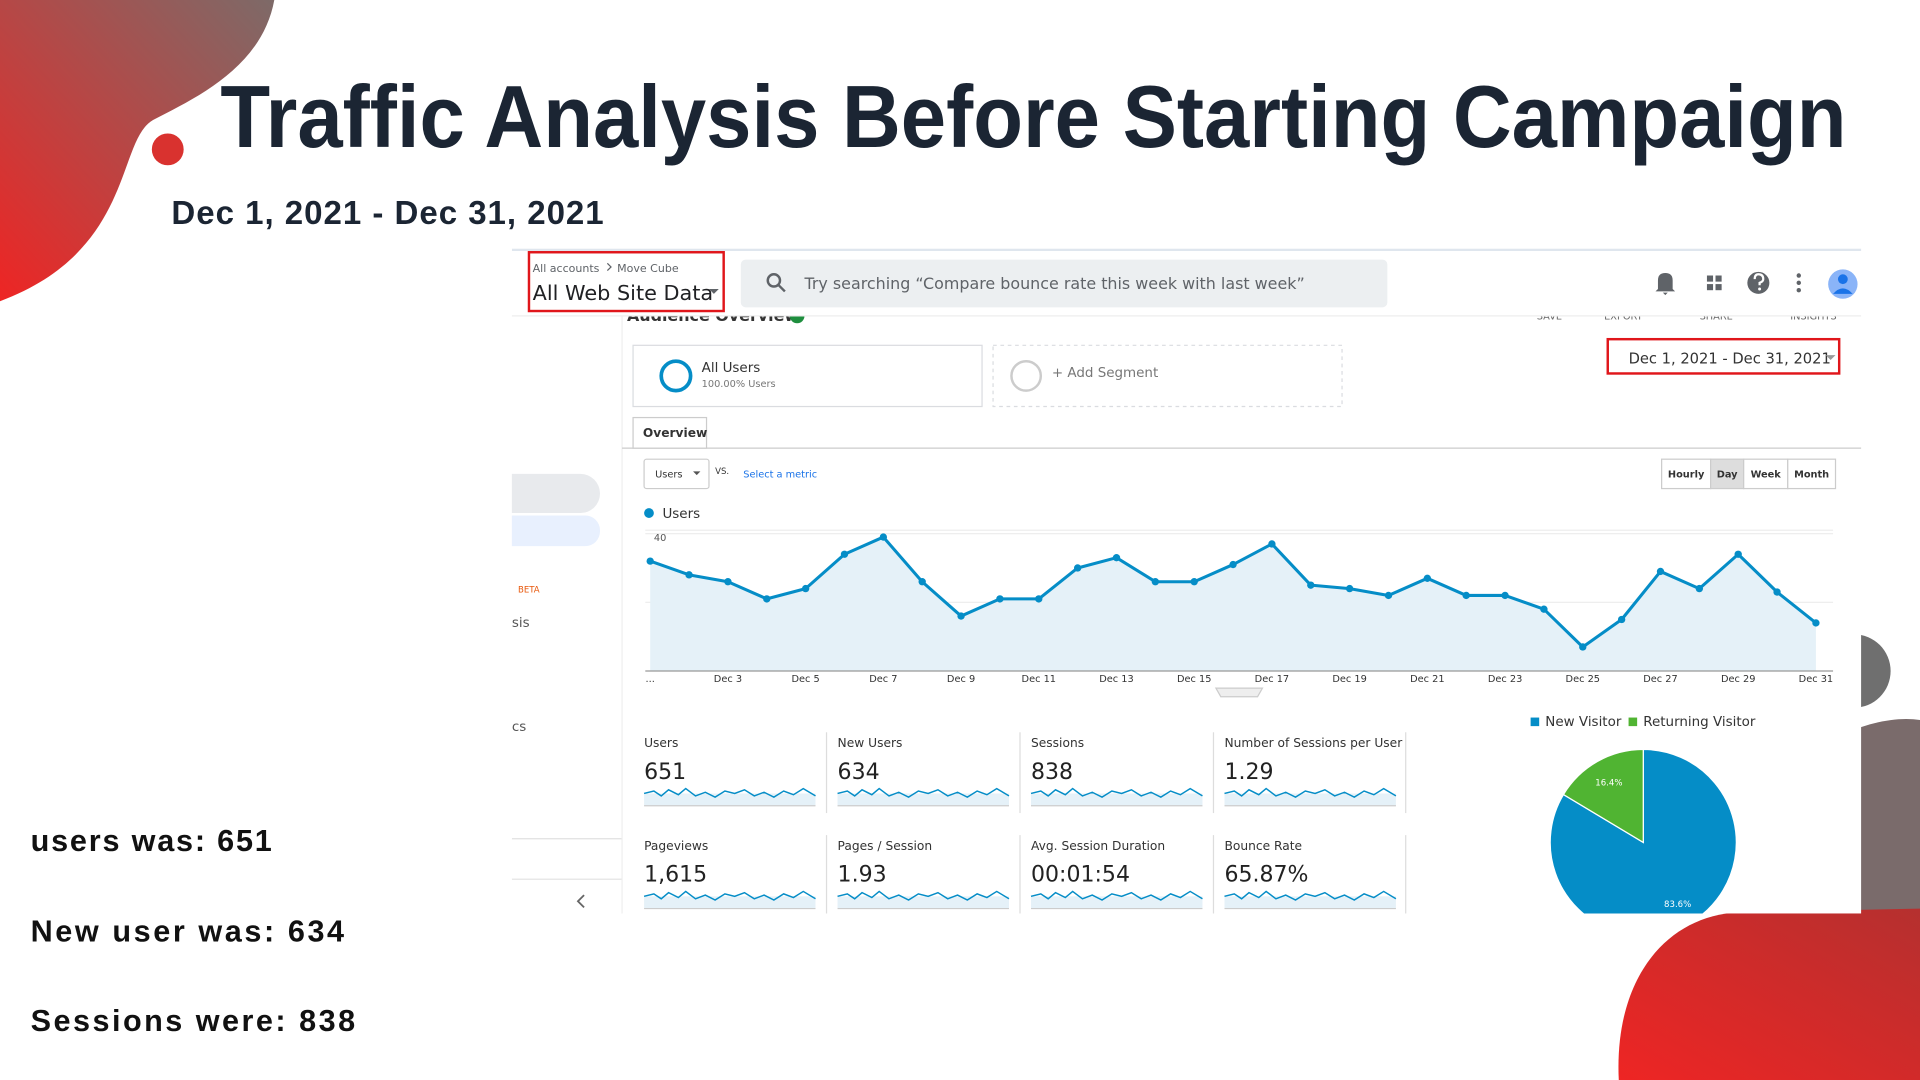 This screenshot has width=1920, height=1080. Describe the element at coordinates (1699, 722) in the screenshot. I see `legend-label: Returning Visitor` at that location.